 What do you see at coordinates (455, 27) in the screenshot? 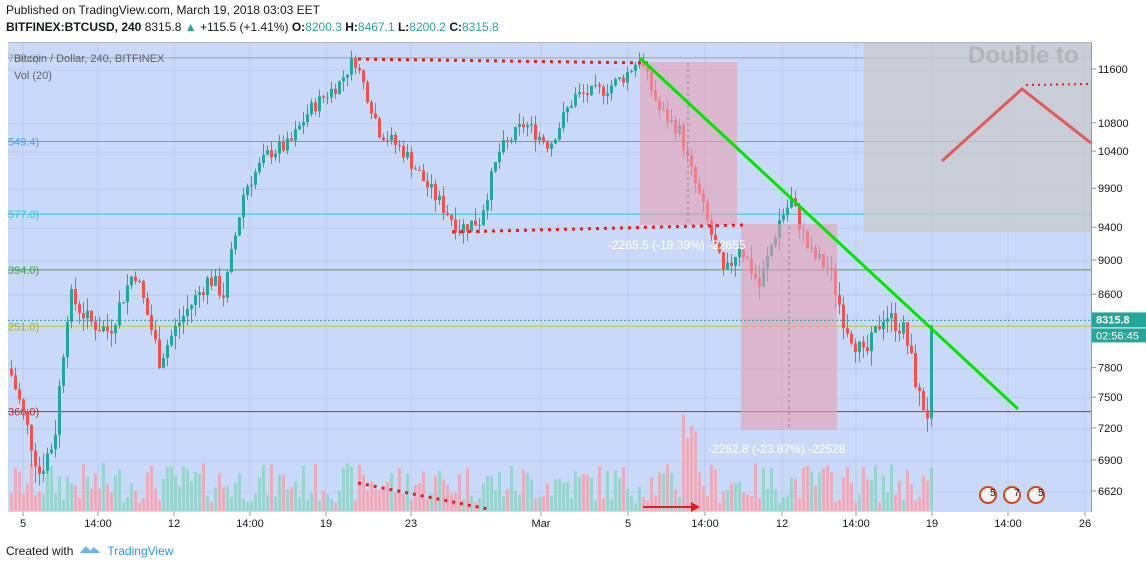
I see `close-label: C:` at bounding box center [455, 27].